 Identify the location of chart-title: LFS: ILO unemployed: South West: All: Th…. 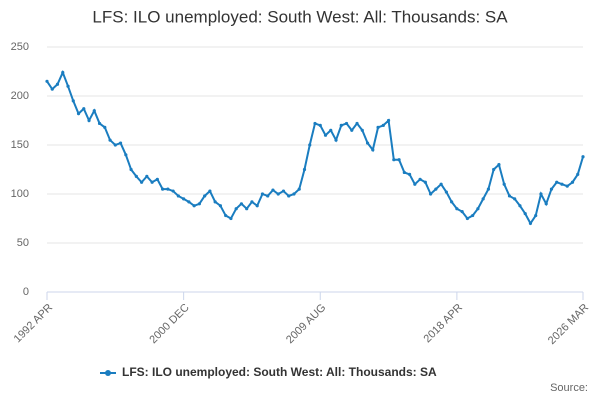
(300, 16).